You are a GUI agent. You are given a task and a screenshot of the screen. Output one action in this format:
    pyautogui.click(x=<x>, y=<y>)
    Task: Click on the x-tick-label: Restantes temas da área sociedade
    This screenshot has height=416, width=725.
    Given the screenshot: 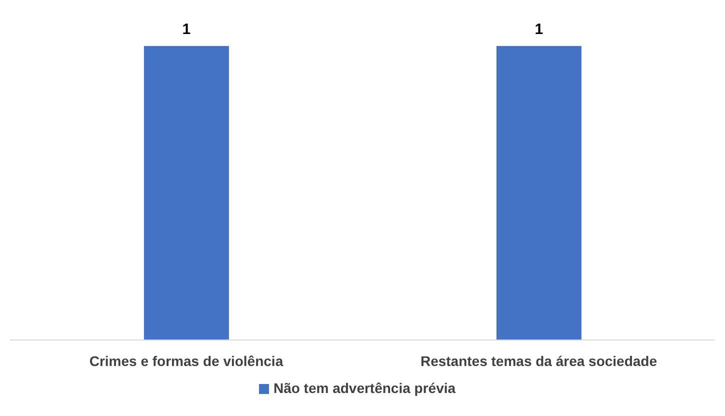 What is the action you would take?
    pyautogui.click(x=539, y=360)
    